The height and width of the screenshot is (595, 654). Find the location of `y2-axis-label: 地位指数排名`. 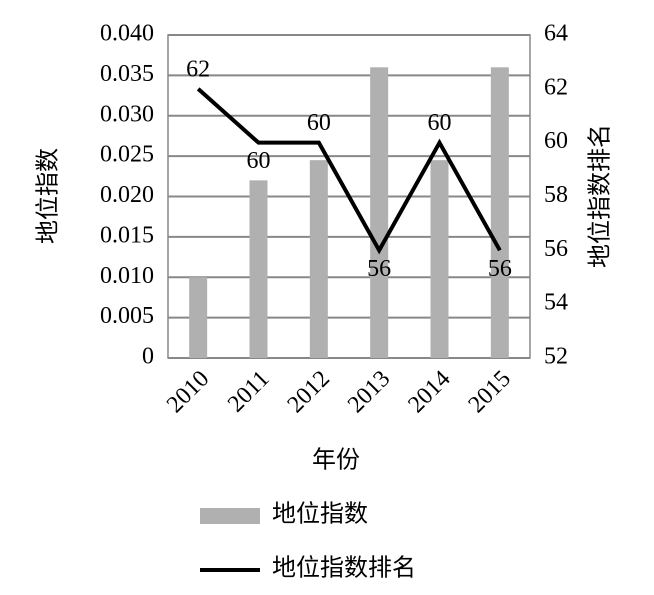

y2-axis-label: 地位指数排名 is located at coordinates (600, 196).